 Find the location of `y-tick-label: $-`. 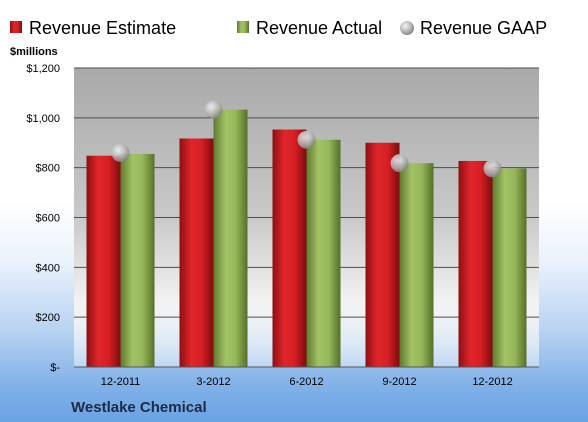

y-tick-label: $- is located at coordinates (55, 368).